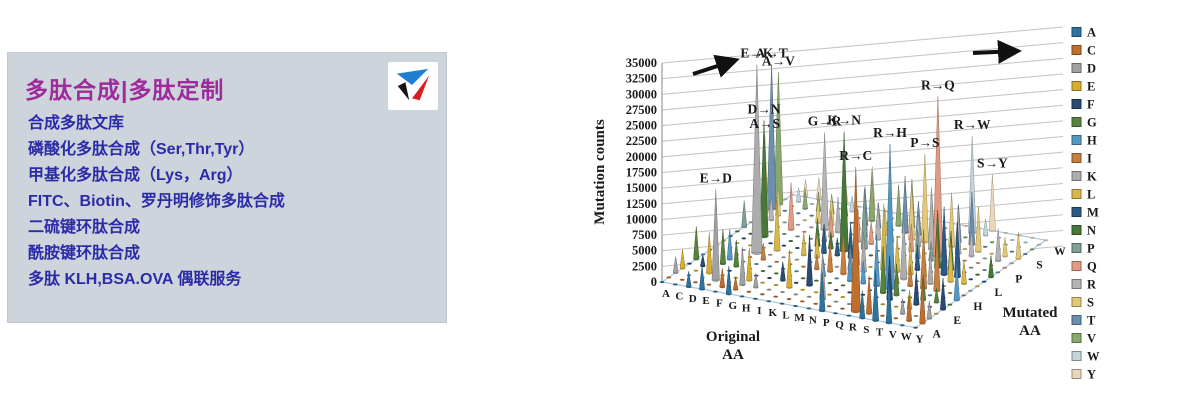  I want to click on service-item-amide-cyclic: 酰胺键环肽合成, so click(84, 253).